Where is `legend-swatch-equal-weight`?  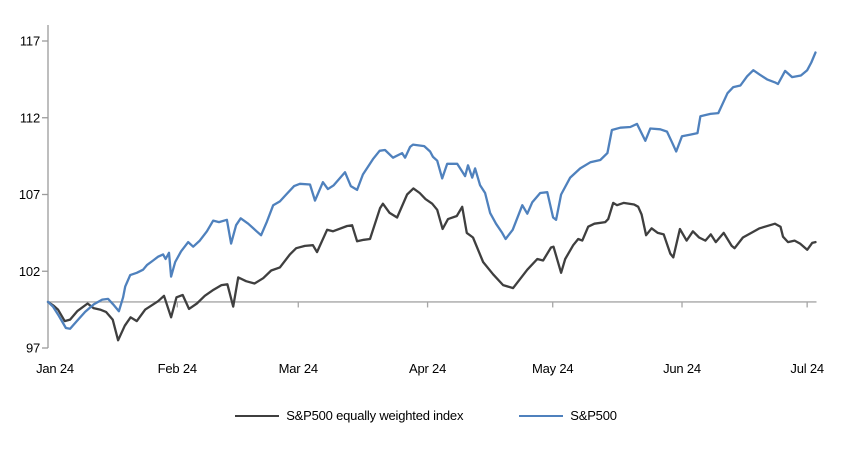 legend-swatch-equal-weight is located at coordinates (257, 415).